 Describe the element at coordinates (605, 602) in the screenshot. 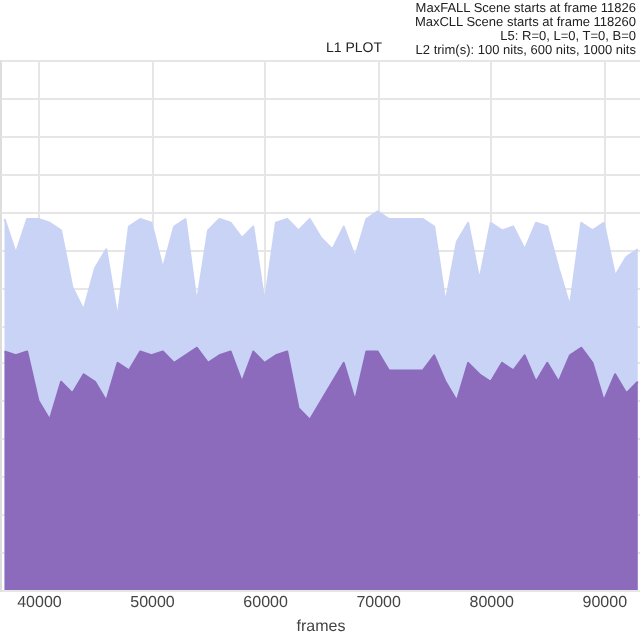

I see `x-tick-label: 90000` at that location.